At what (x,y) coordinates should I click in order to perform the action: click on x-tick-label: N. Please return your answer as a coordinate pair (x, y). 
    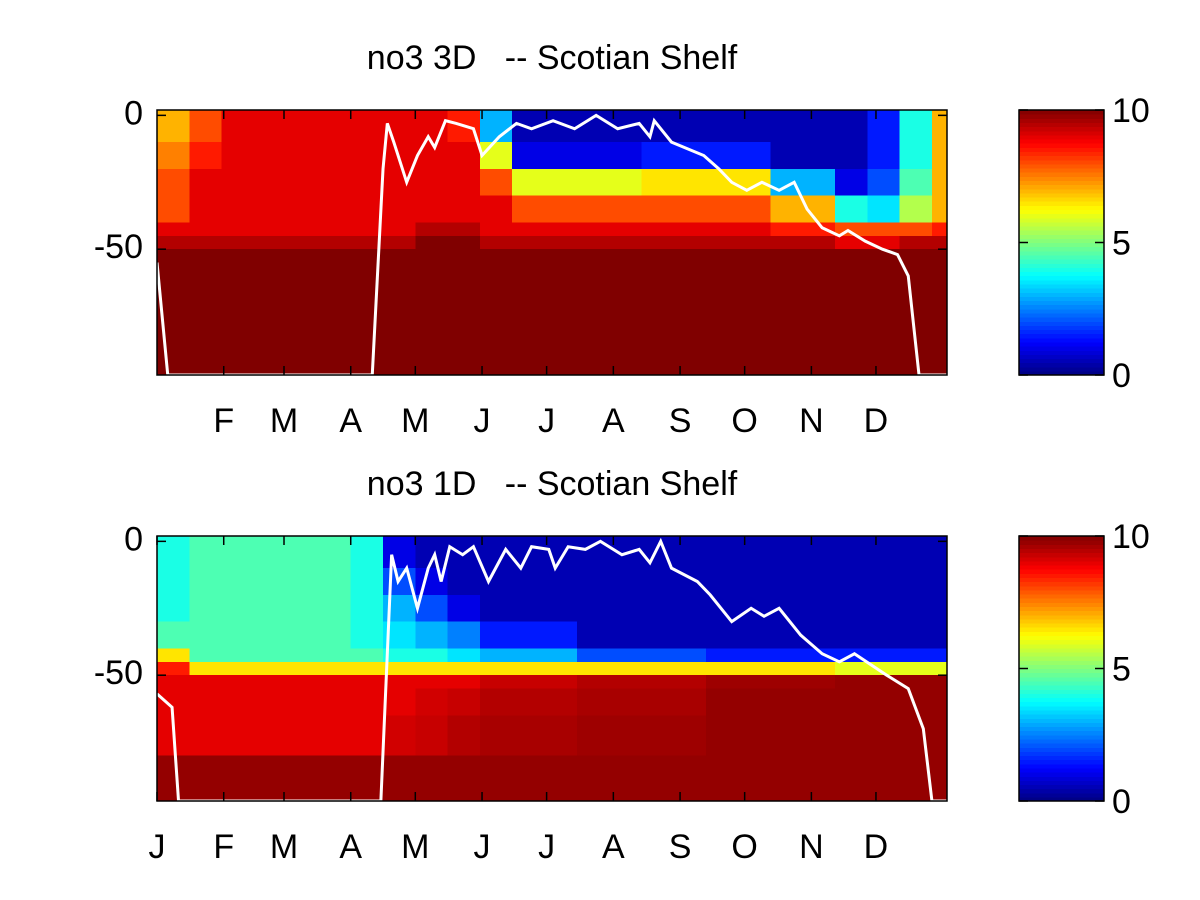
    Looking at the image, I should click on (811, 847).